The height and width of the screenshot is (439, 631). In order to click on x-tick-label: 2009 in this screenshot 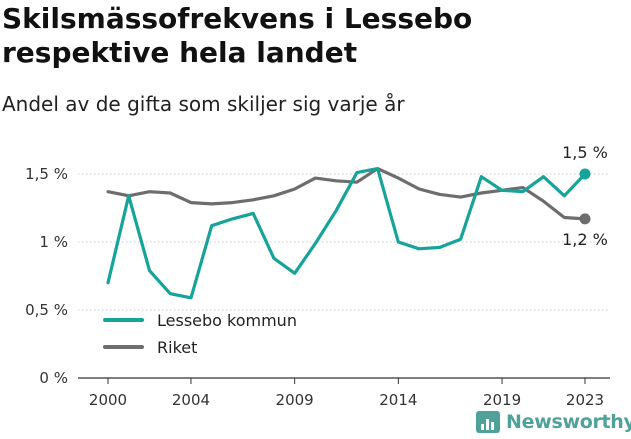, I will do `click(295, 400)`.